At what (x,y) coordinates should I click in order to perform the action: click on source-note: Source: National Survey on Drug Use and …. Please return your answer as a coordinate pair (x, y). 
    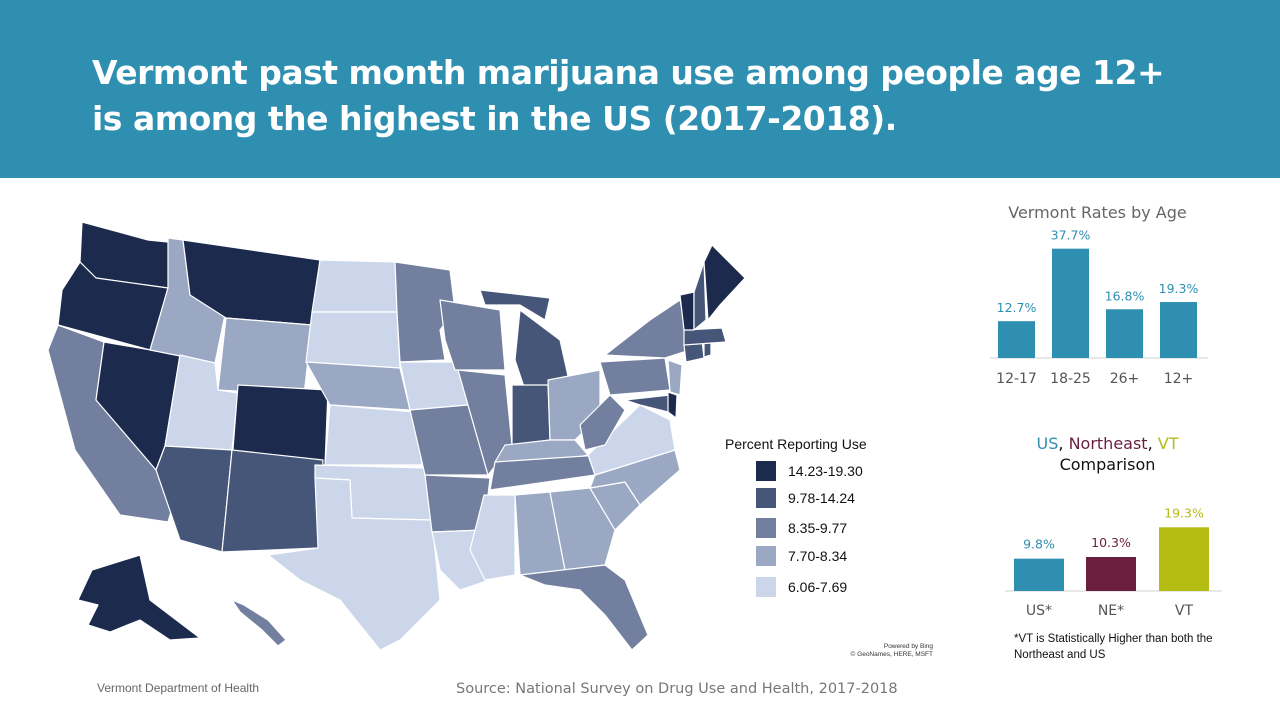
    Looking at the image, I should click on (677, 689).